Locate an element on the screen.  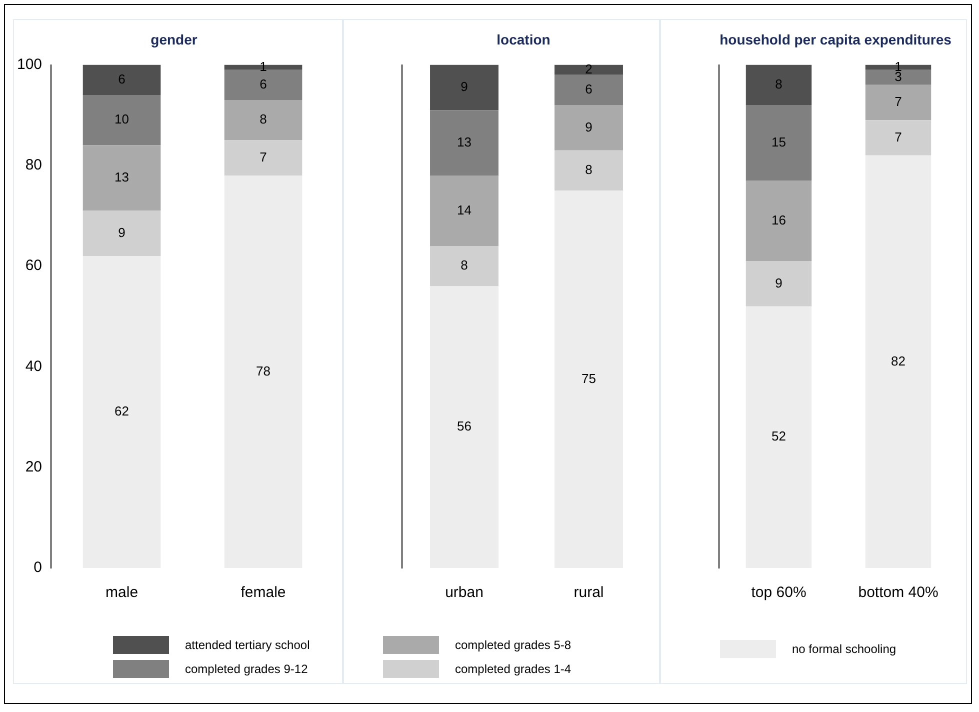
data-label: 82 is located at coordinates (898, 360).